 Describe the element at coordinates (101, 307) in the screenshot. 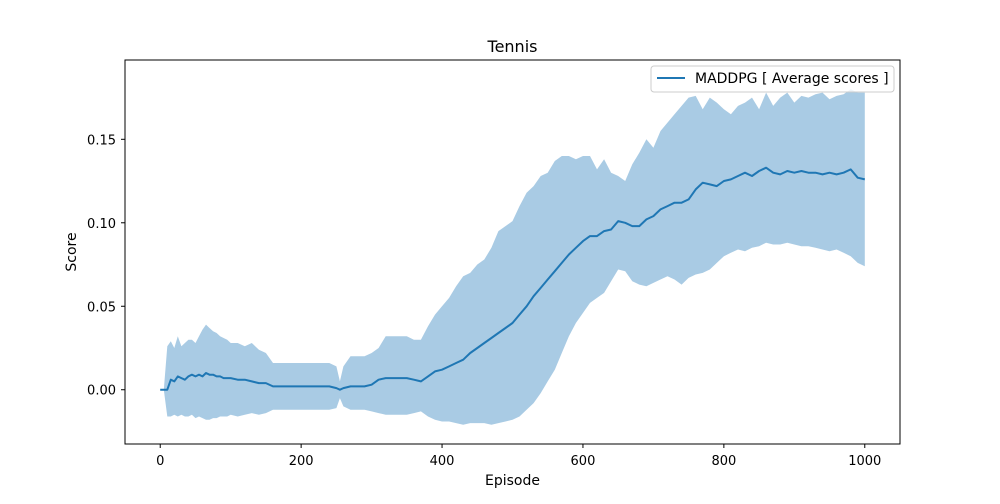

I see `y-tick-label: 0.05` at that location.